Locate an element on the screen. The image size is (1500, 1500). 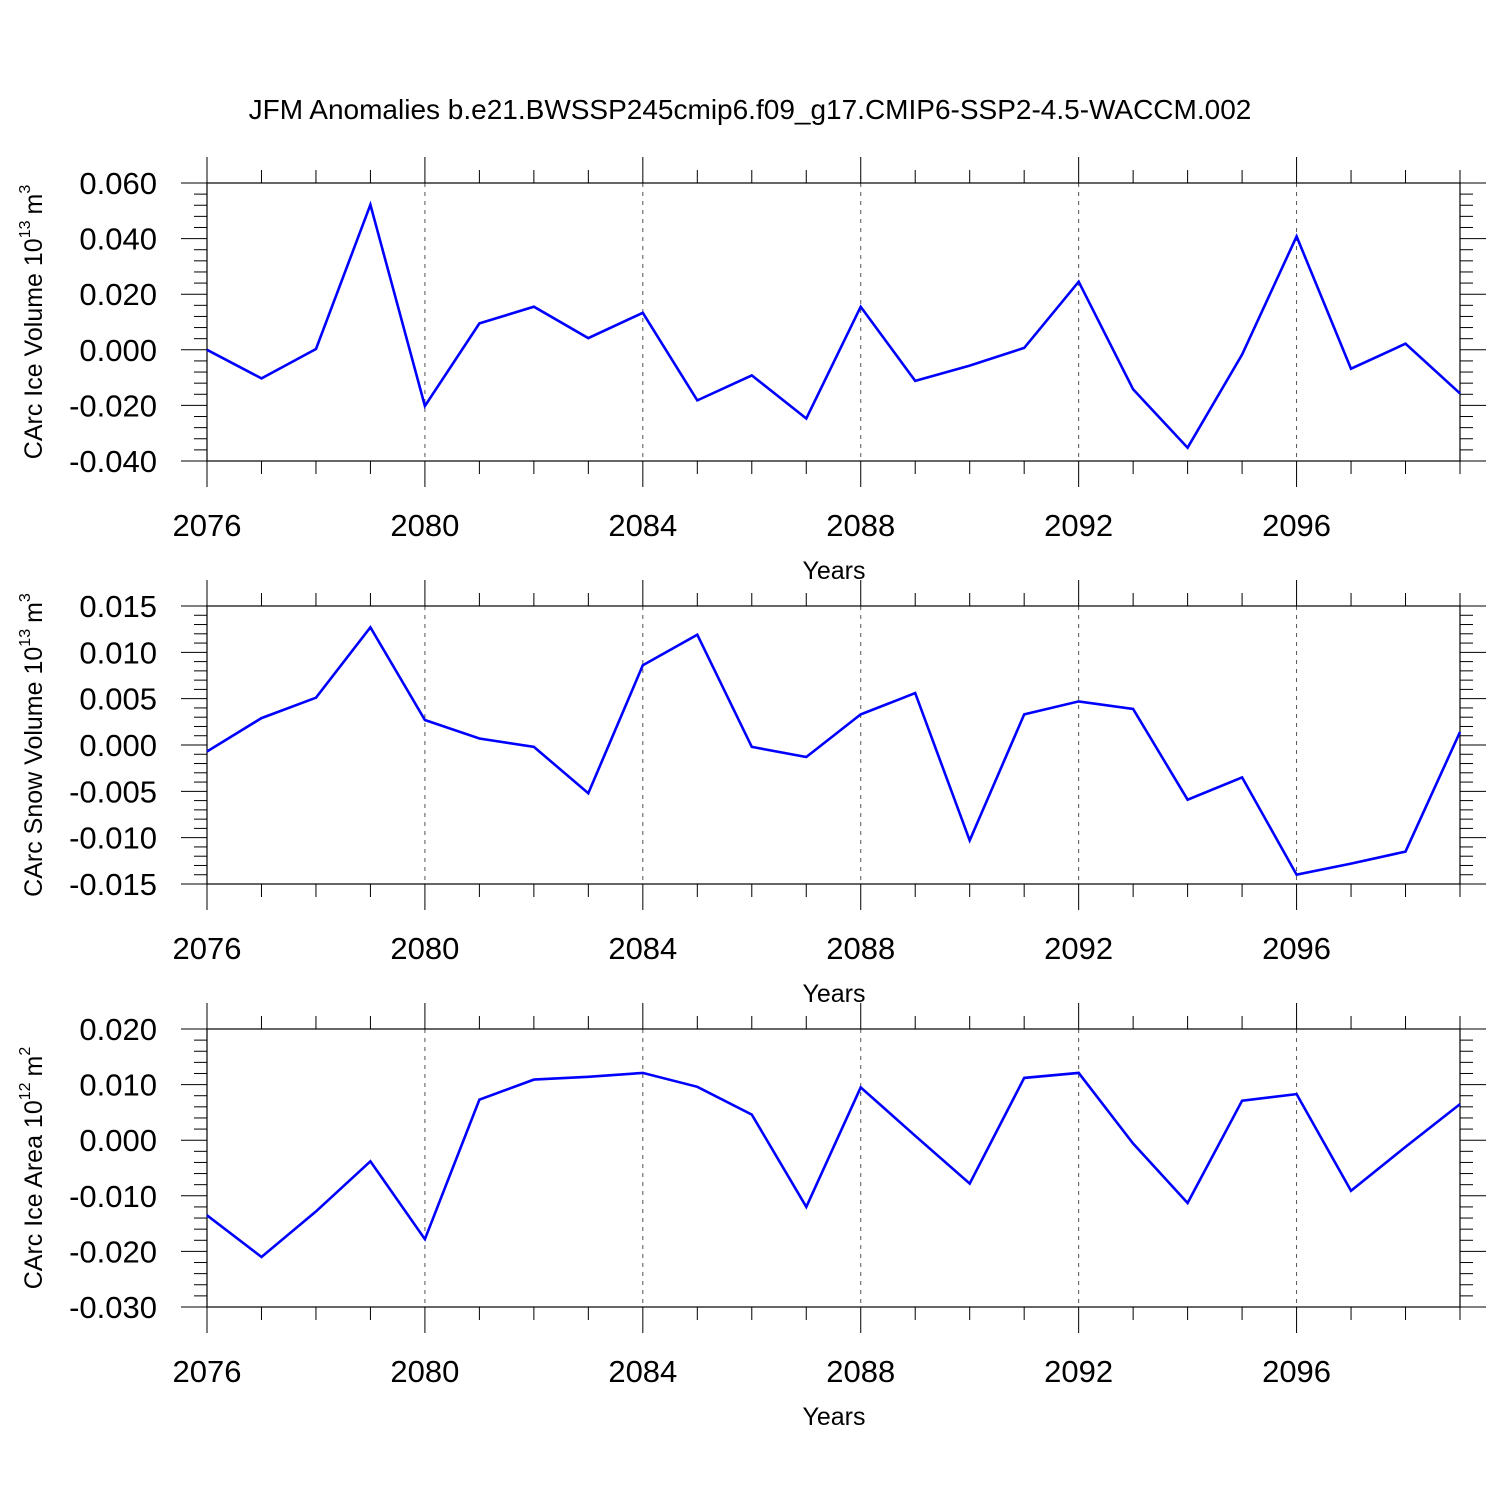
y-axis-label-exponent: 12 is located at coordinates (25, 1091).